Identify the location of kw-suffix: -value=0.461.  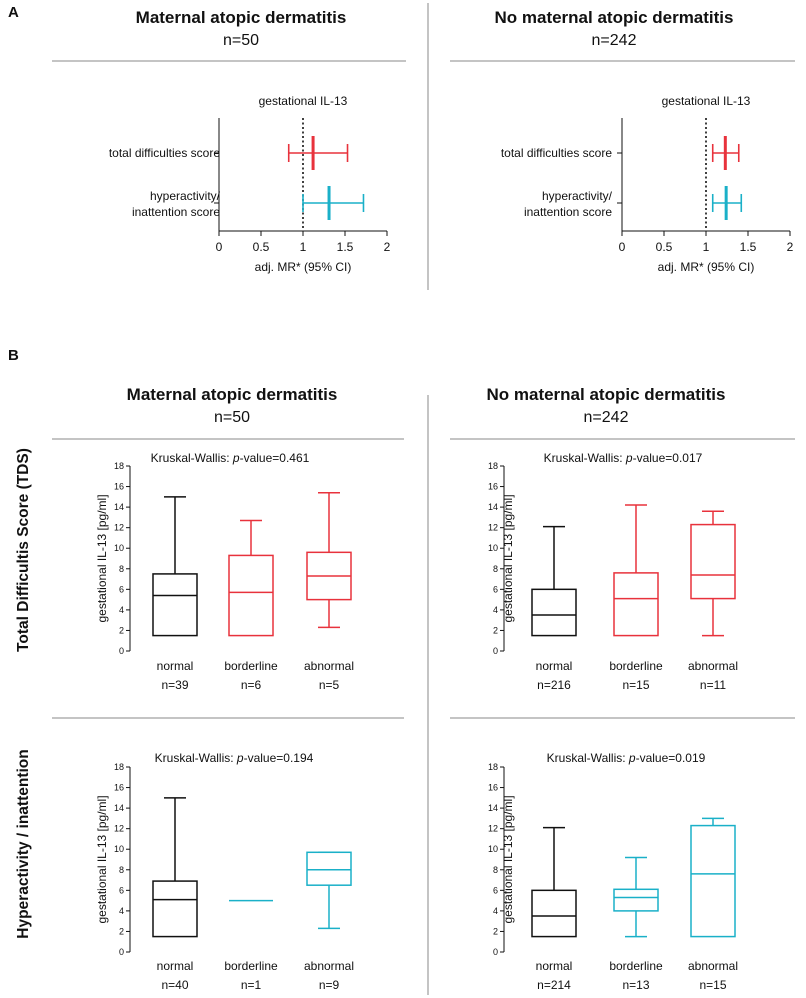
(275, 458).